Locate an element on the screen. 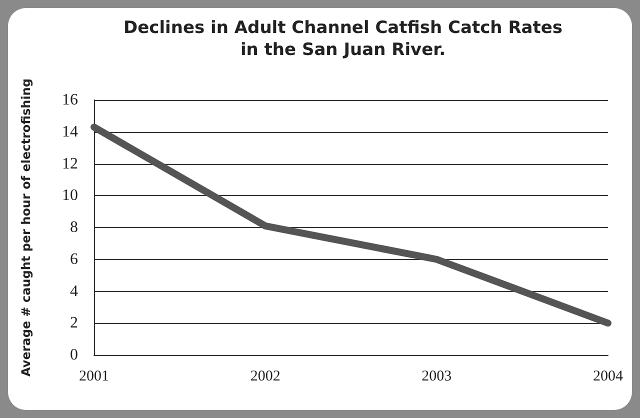 The width and height of the screenshot is (640, 418). y-tick-label: 12 is located at coordinates (70, 163).